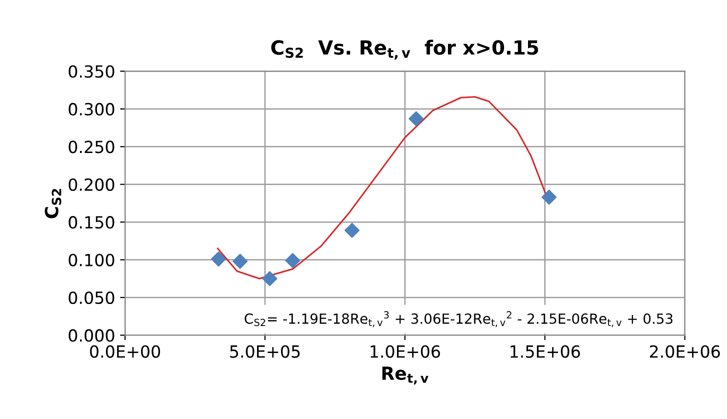 This screenshot has width=727, height=419. Describe the element at coordinates (91, 260) in the screenshot. I see `y-tick-label: 0.100` at that location.